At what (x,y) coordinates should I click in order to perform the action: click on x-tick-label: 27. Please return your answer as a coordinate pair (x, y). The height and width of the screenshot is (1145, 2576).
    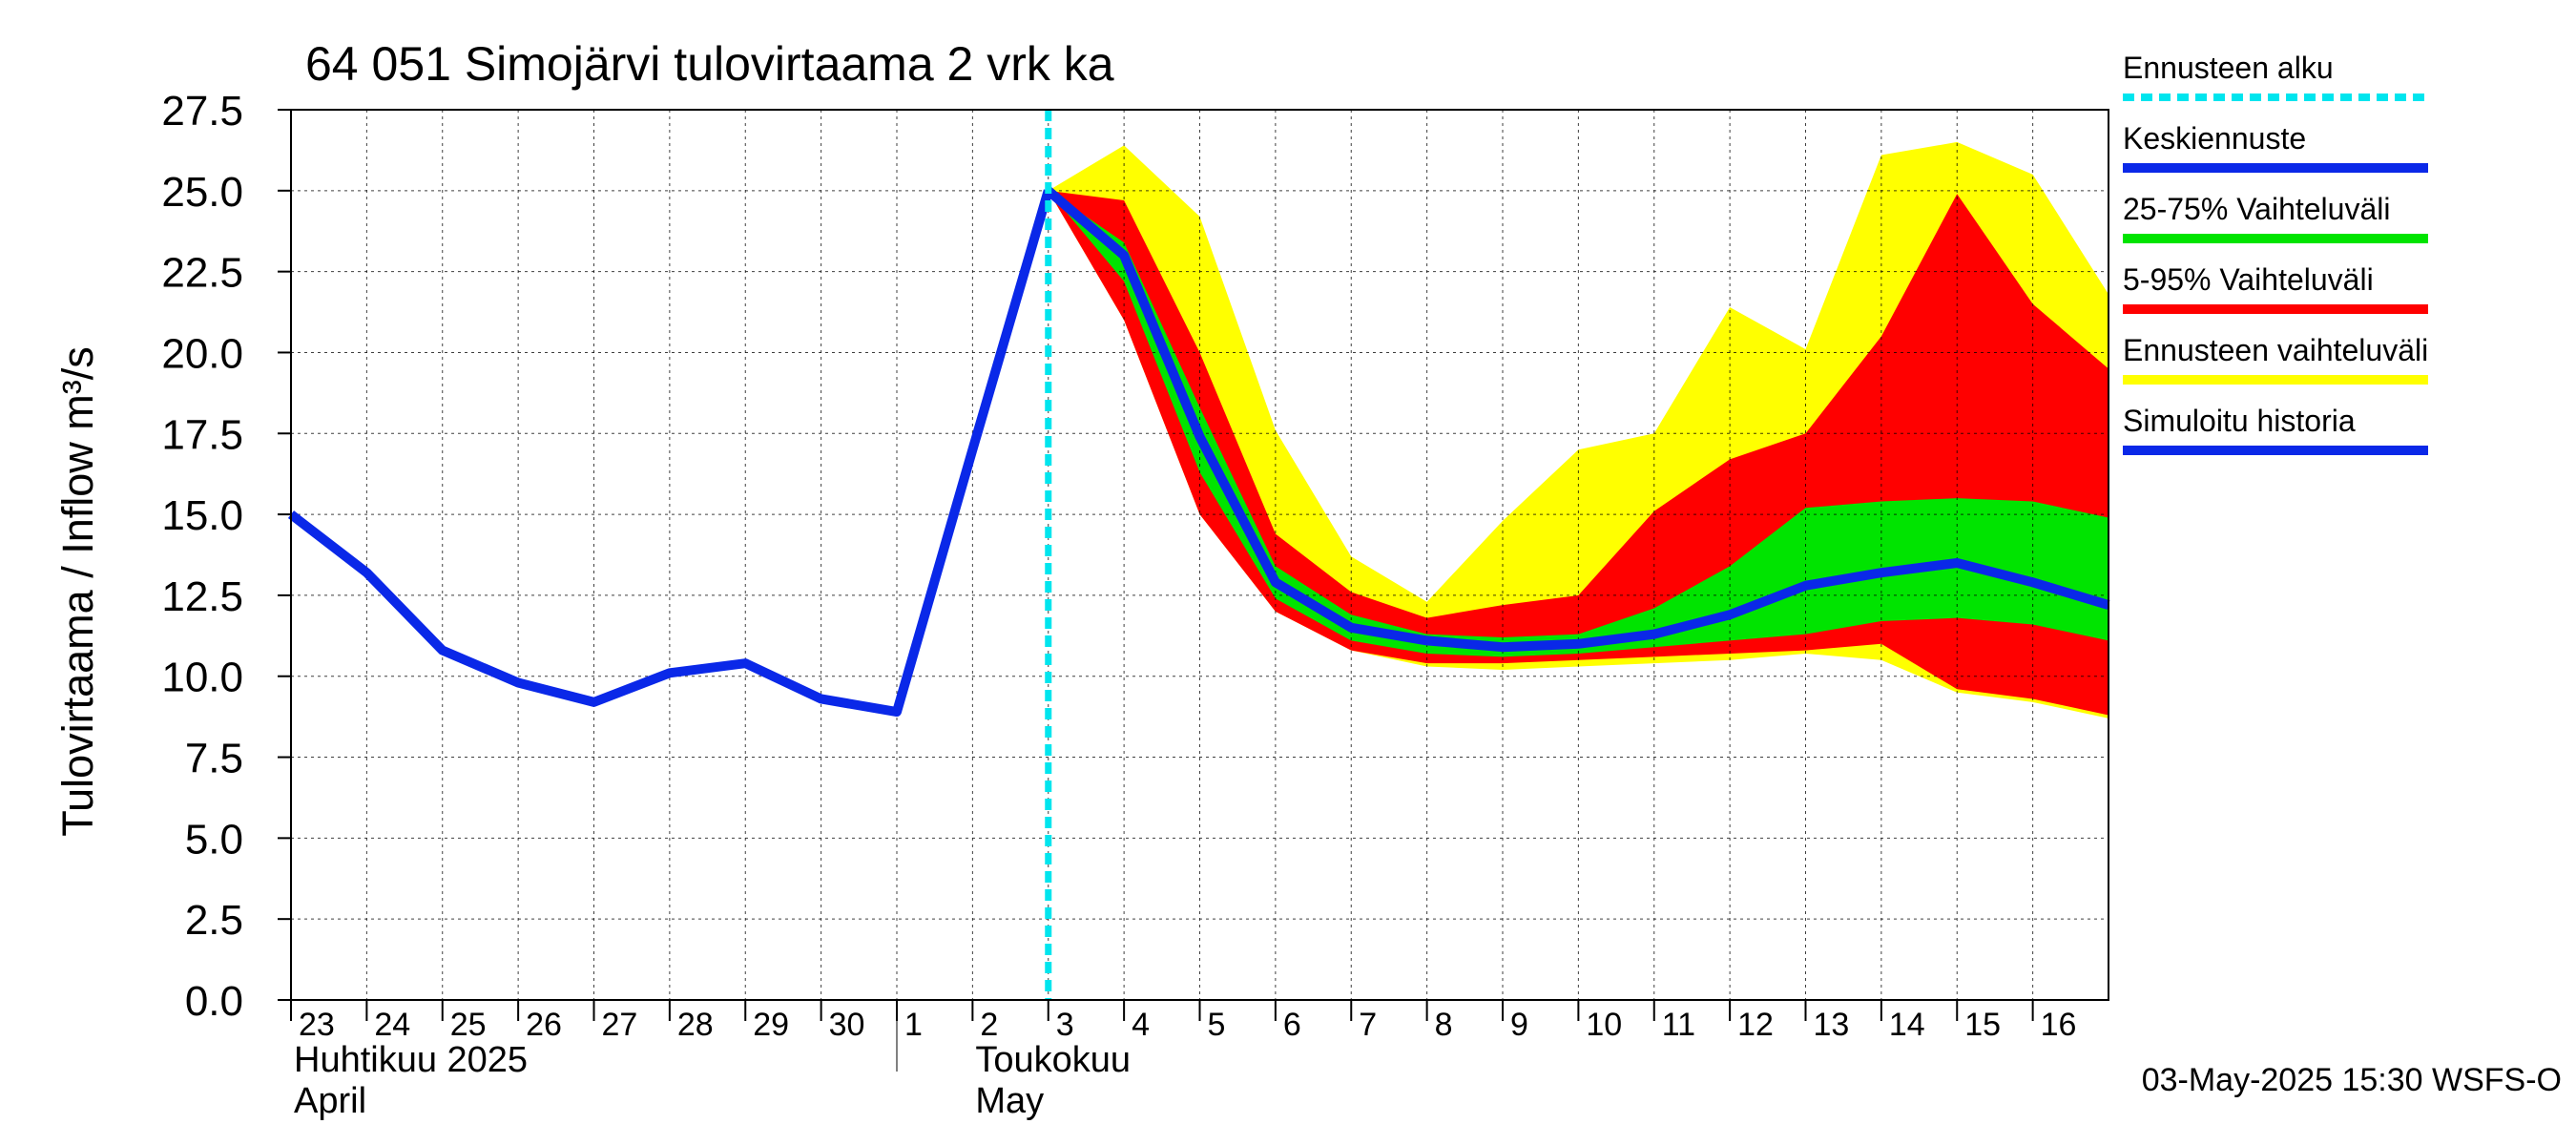
    Looking at the image, I should click on (620, 1025).